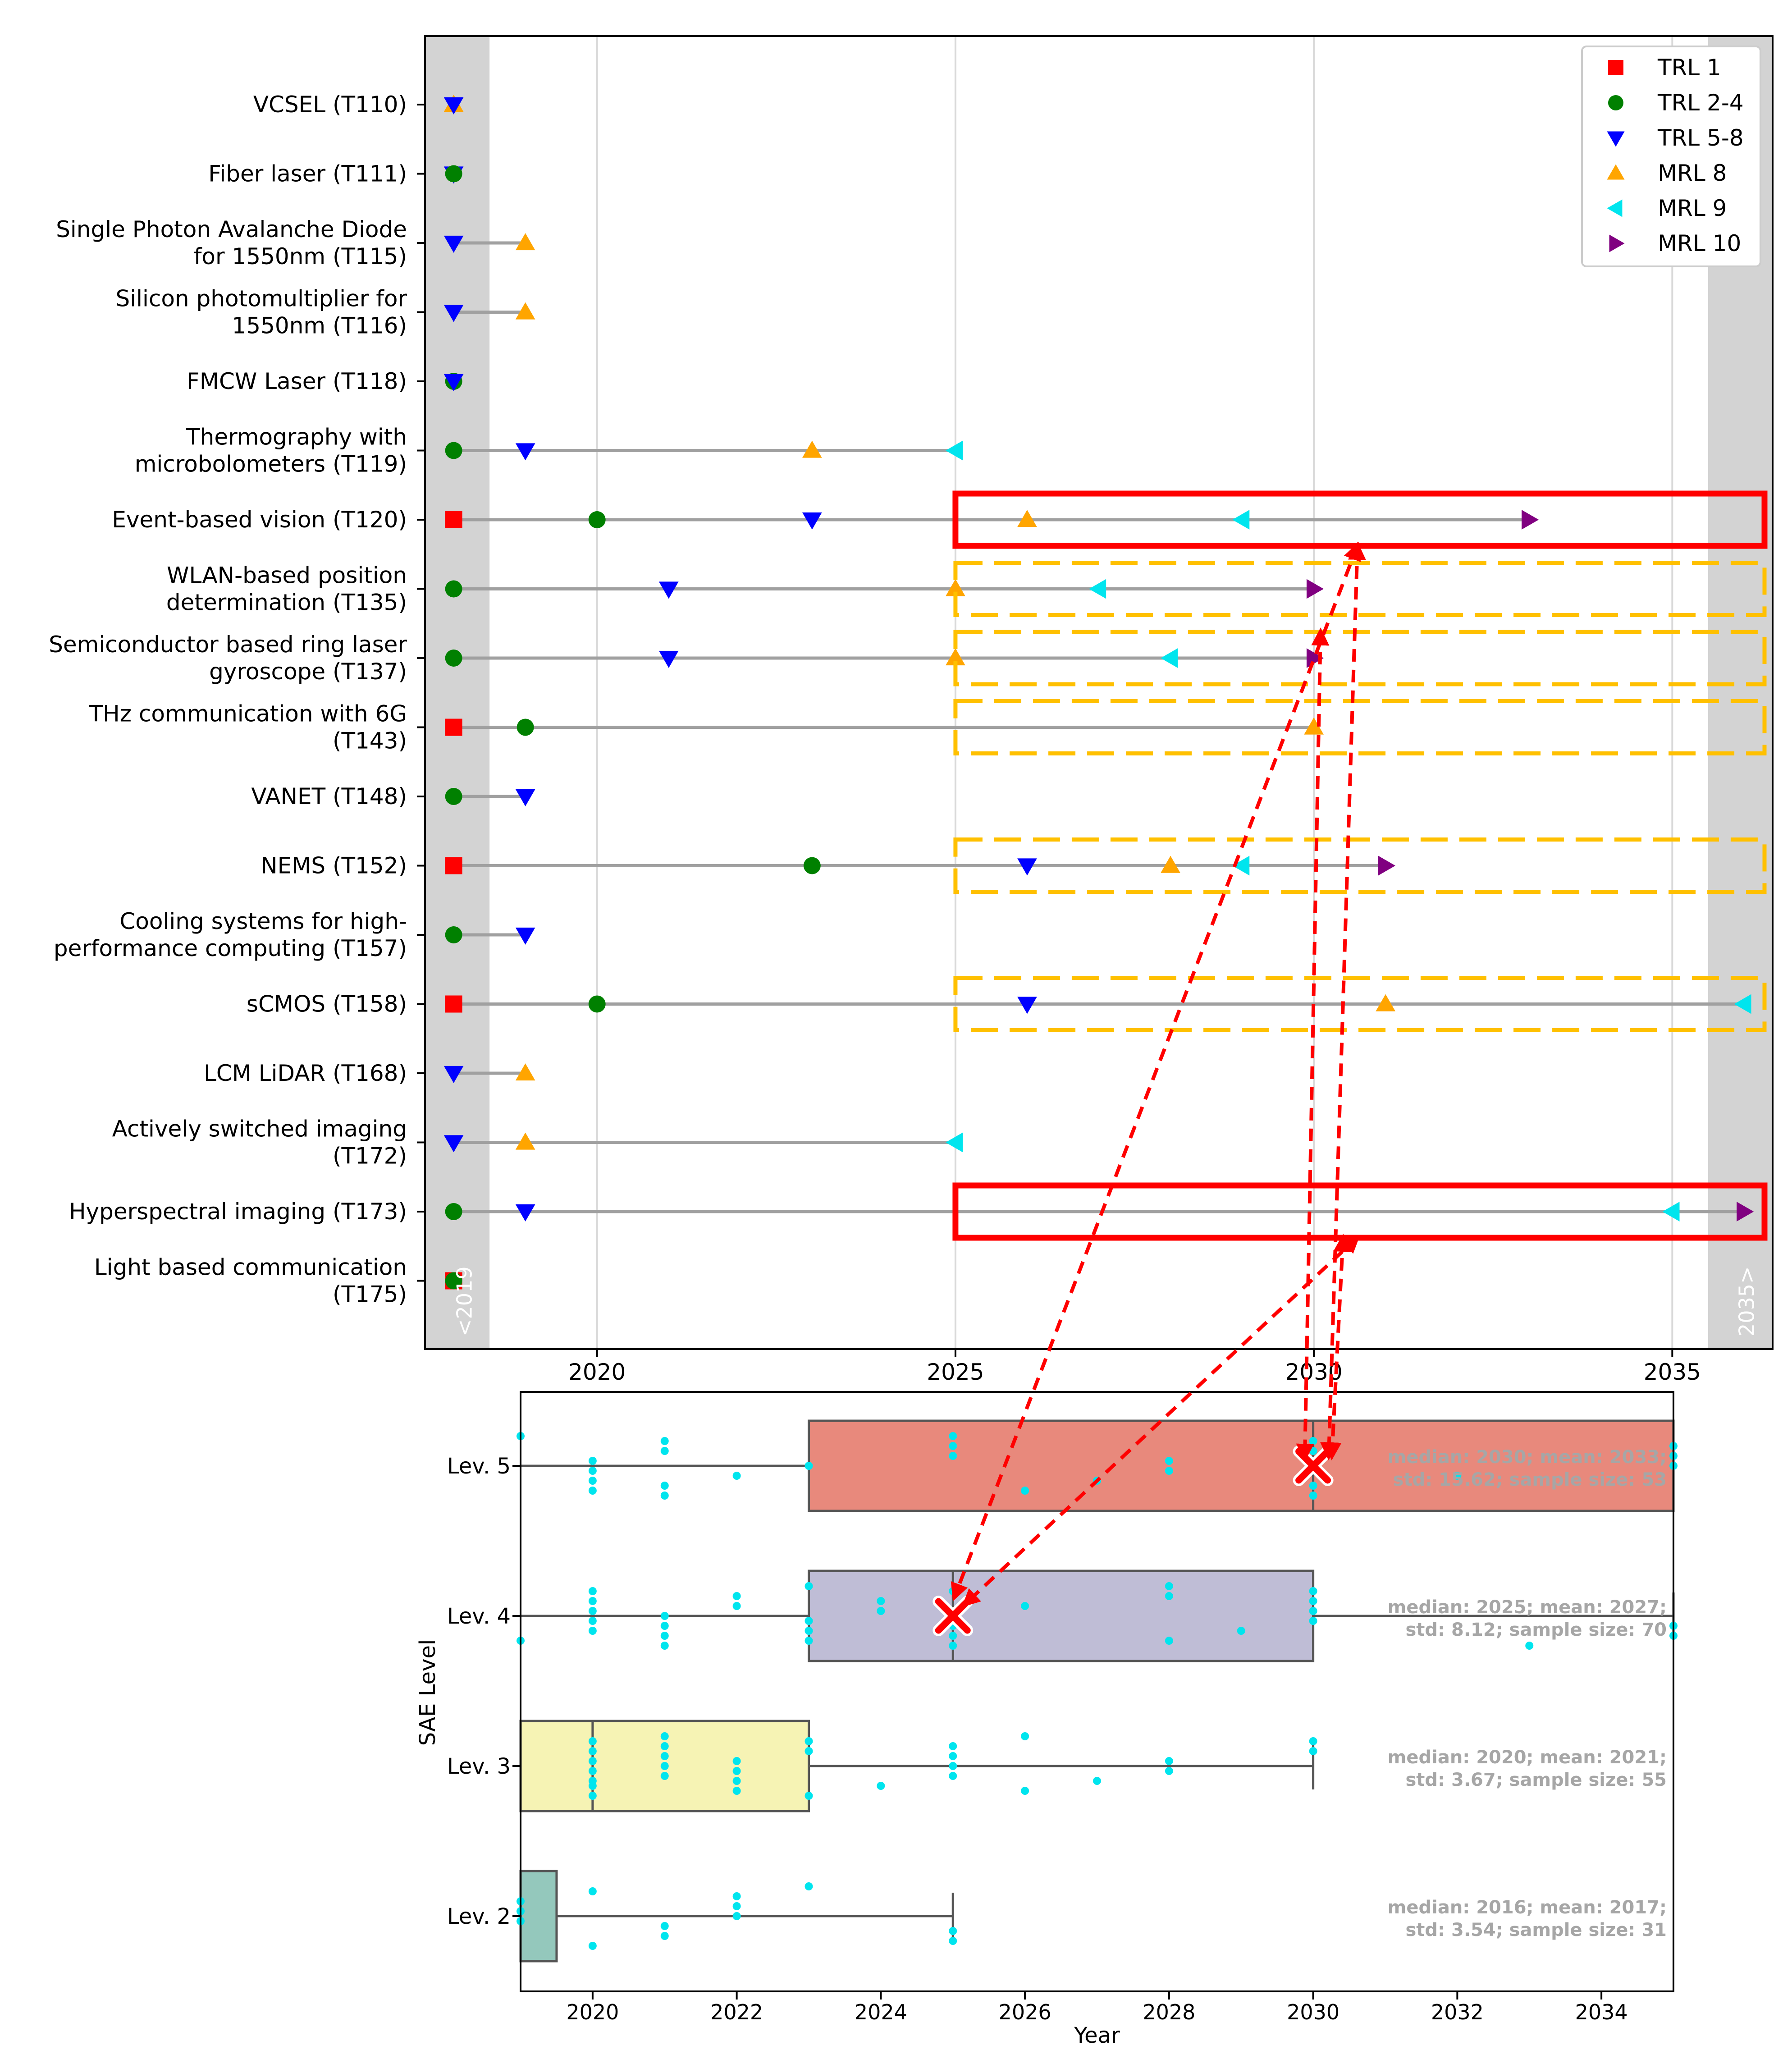 The image size is (1792, 2059). What do you see at coordinates (465, 1301) in the screenshot?
I see `region-label-before: <2019` at bounding box center [465, 1301].